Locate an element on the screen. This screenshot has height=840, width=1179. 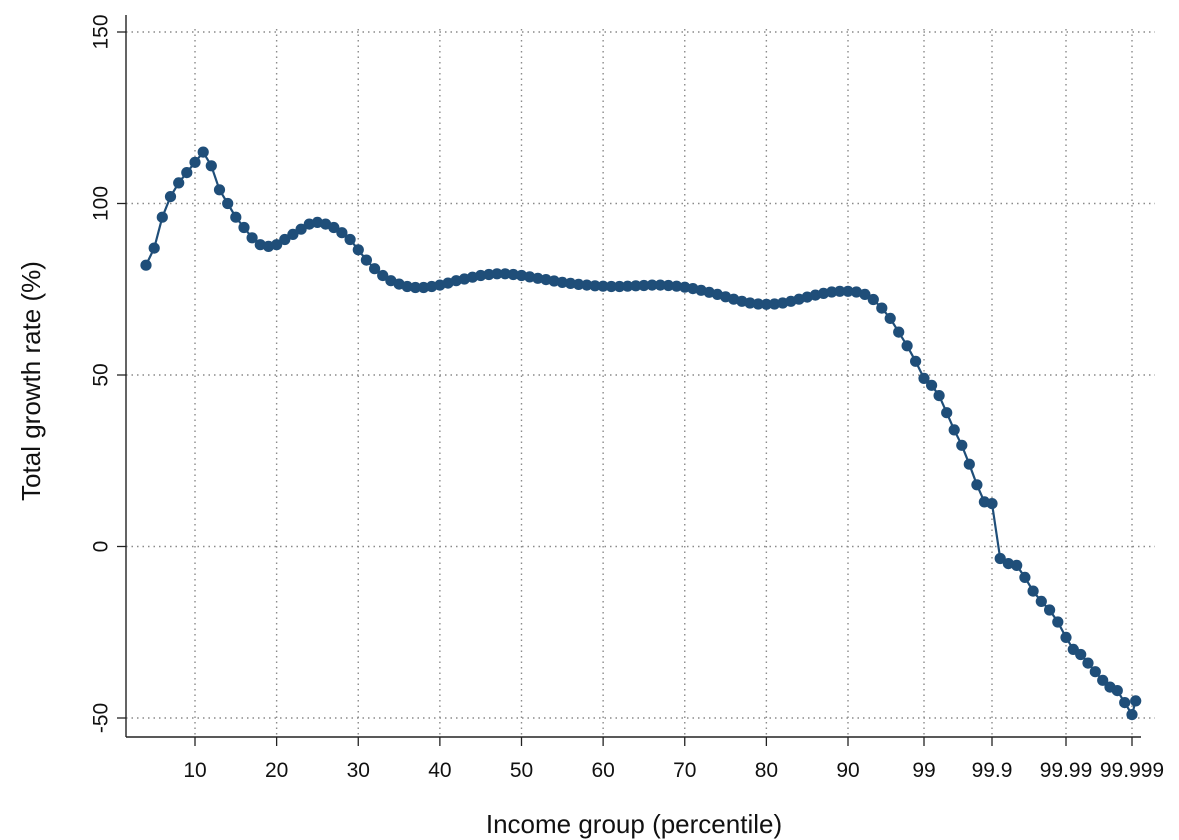
y-tick-label: 50 is located at coordinates (101, 374).